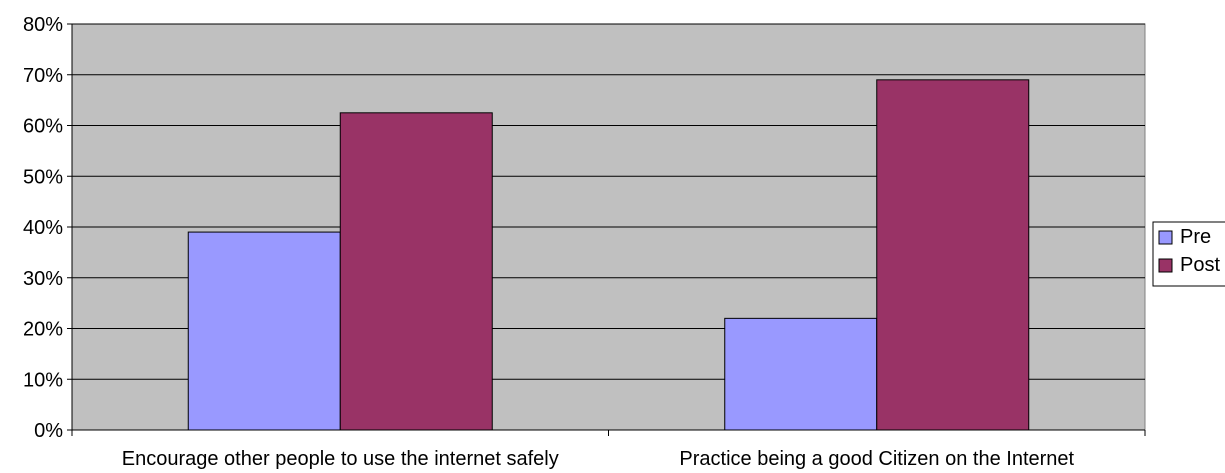  What do you see at coordinates (43, 127) in the screenshot?
I see `y-tick-label: 60%` at bounding box center [43, 127].